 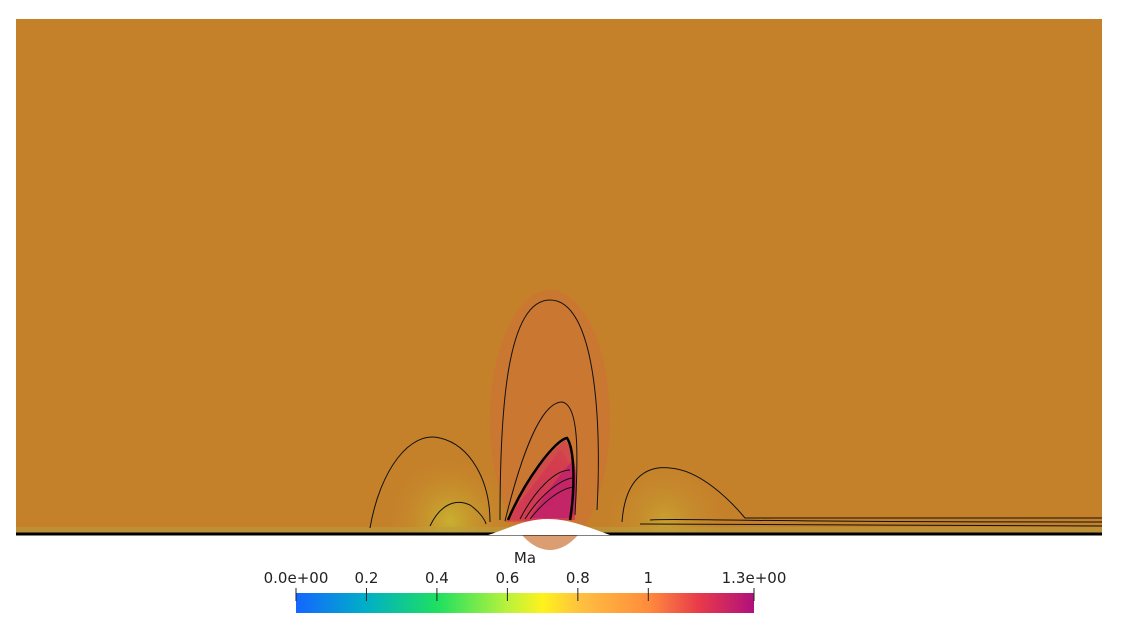 I want to click on colorbar-tick-label: 1.3e+00, so click(x=754, y=578).